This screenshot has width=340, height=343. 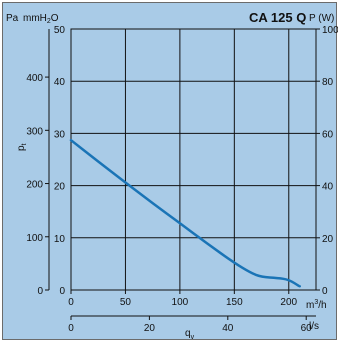 I want to click on tick-label-y-mmh2o: 20, so click(x=60, y=187).